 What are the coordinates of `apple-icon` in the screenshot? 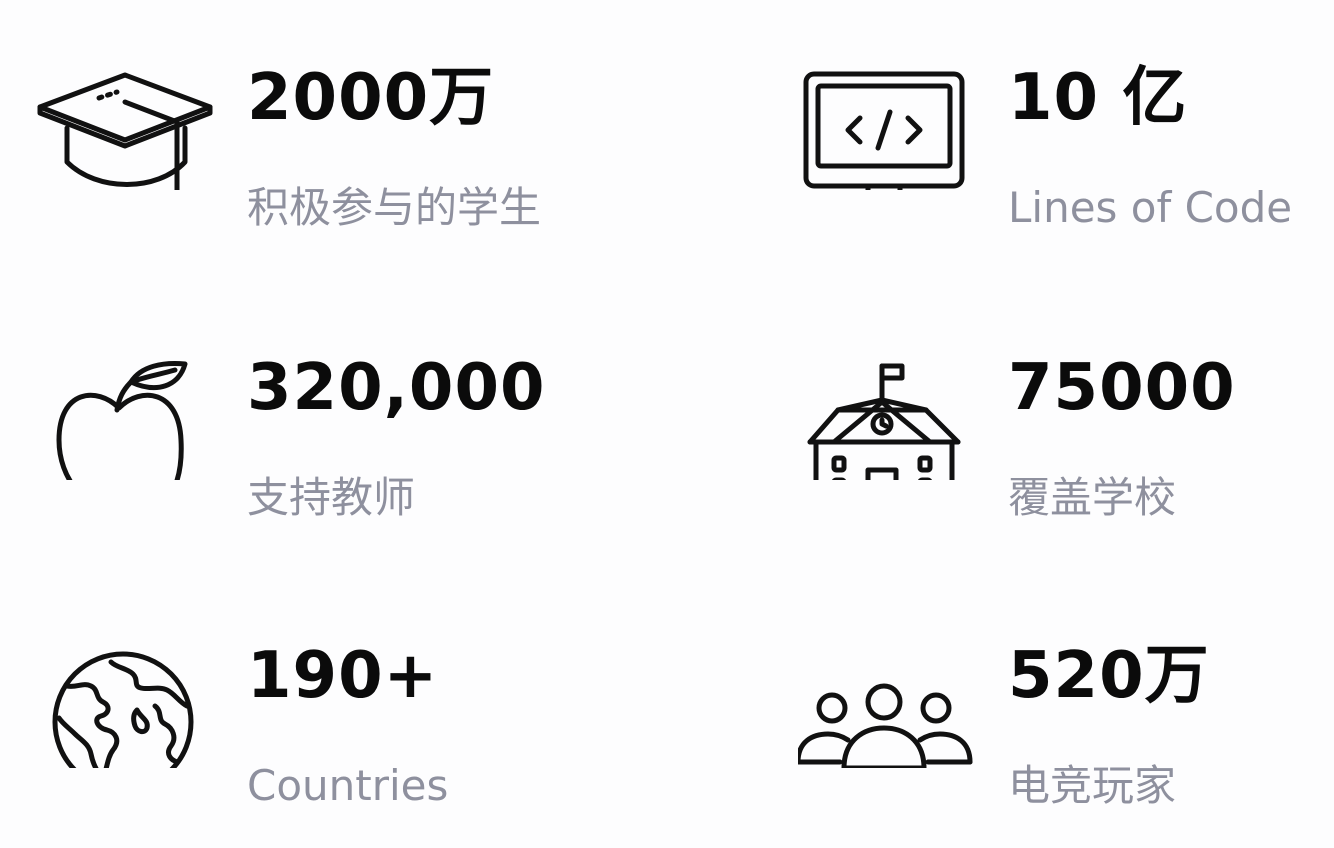 It's located at (132, 385).